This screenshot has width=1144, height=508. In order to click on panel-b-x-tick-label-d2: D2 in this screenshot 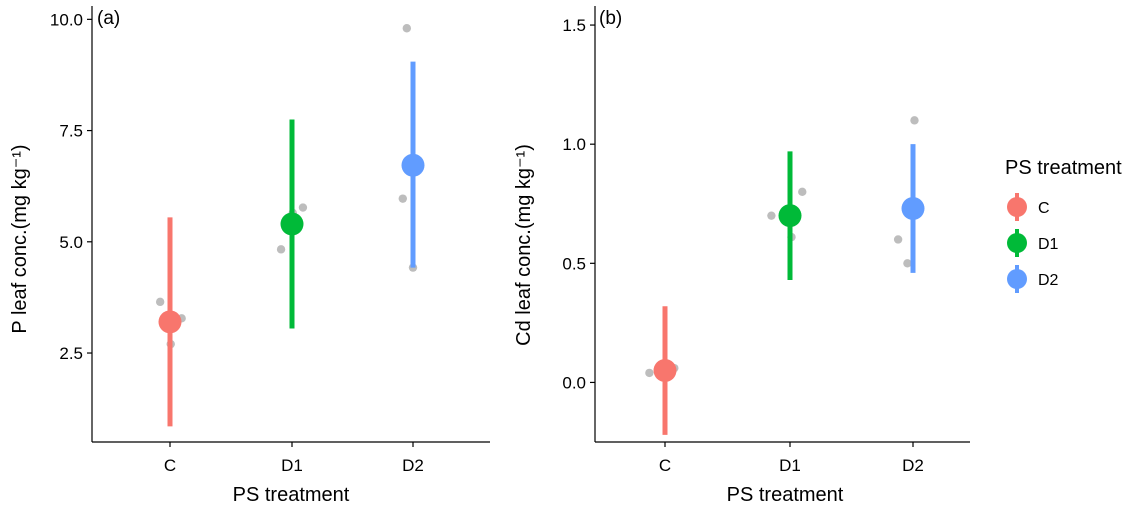, I will do `click(913, 465)`.